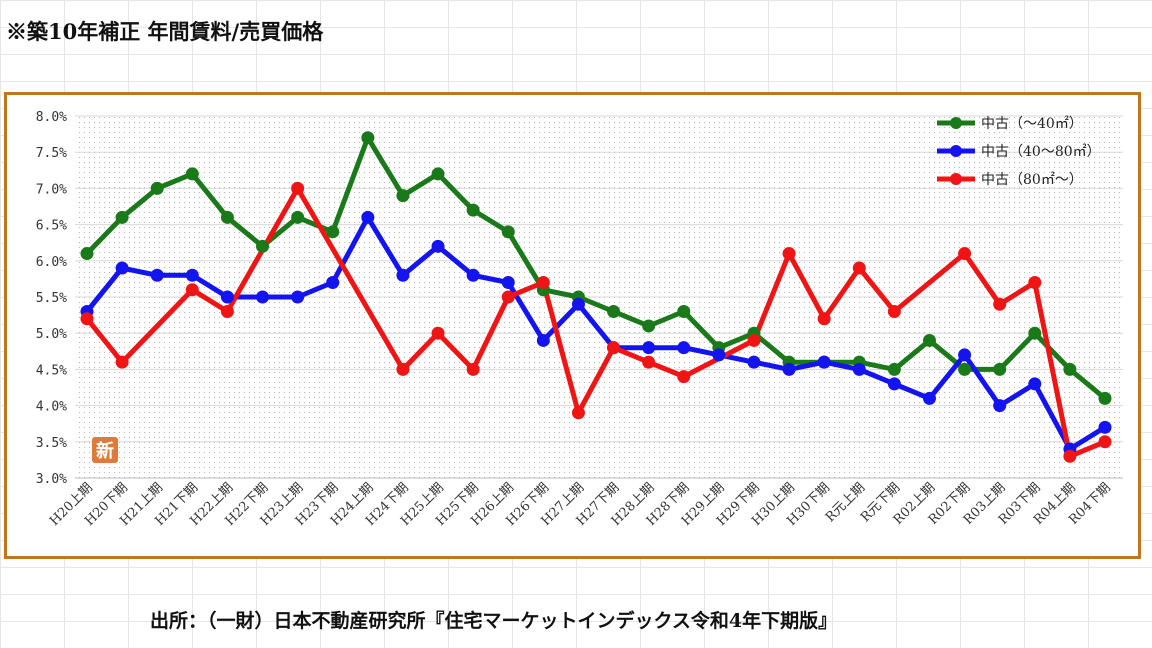  I want to click on y-tick-label: 3.0%, so click(51, 479).